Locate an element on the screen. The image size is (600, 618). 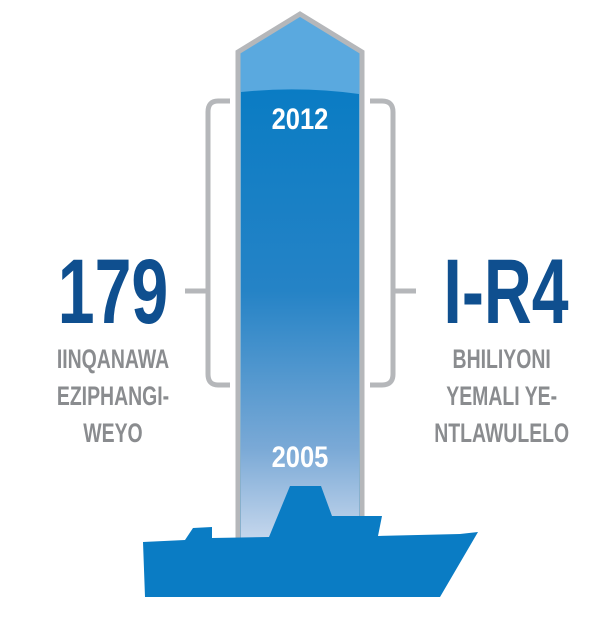
left-stat-label-line-1: IINQANAWA is located at coordinates (113, 359).